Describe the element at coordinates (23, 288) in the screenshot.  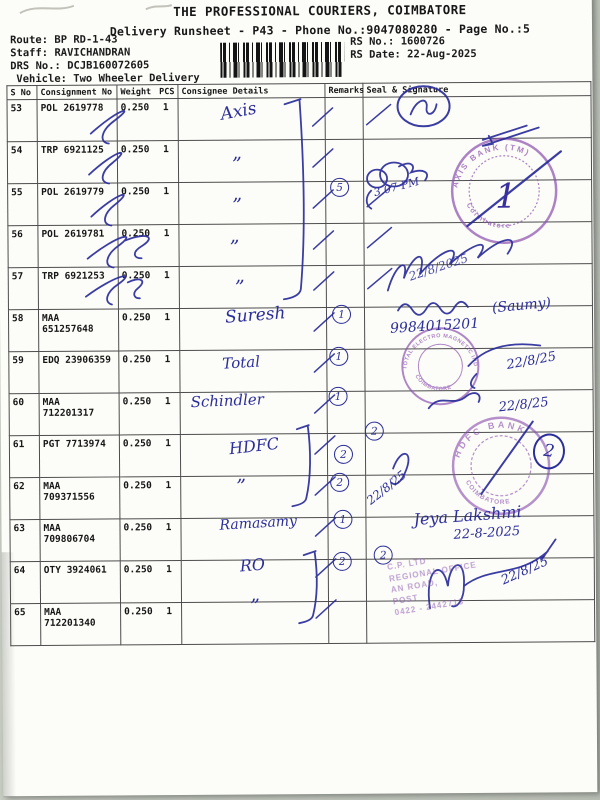
I see `sno-cell: 57` at that location.